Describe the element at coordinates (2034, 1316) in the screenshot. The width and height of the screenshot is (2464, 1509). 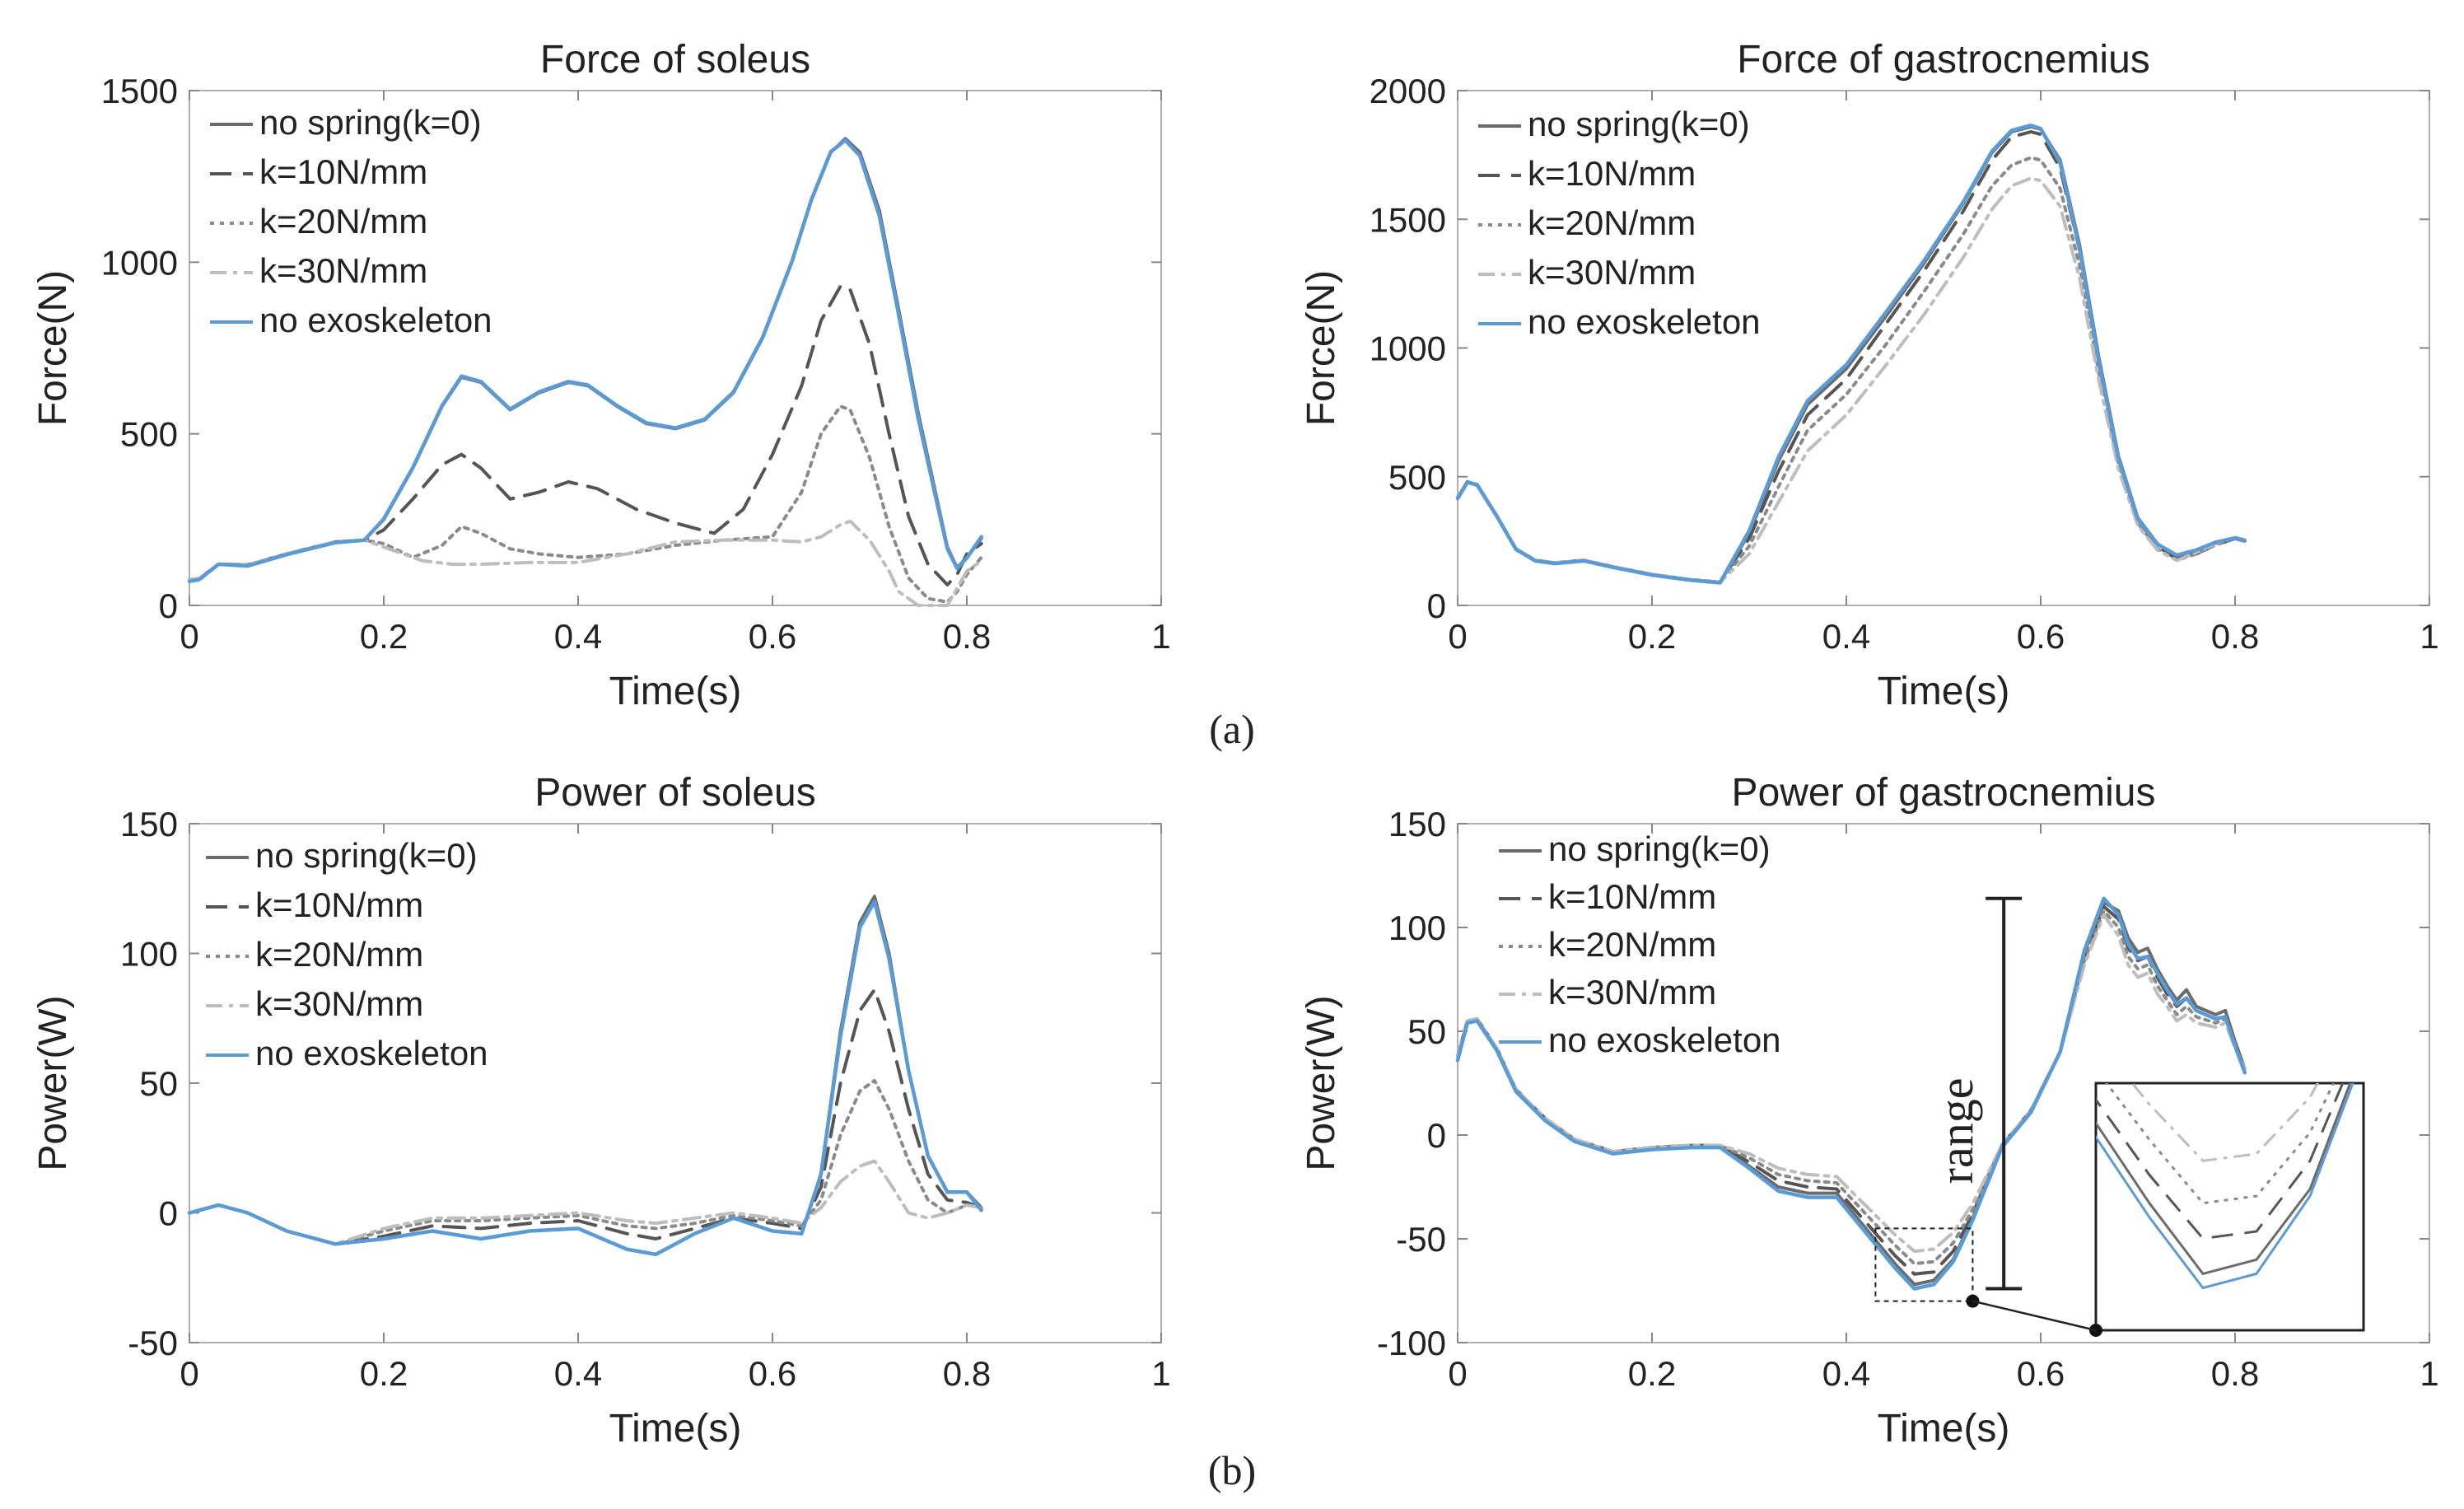
I see `connector-line` at that location.